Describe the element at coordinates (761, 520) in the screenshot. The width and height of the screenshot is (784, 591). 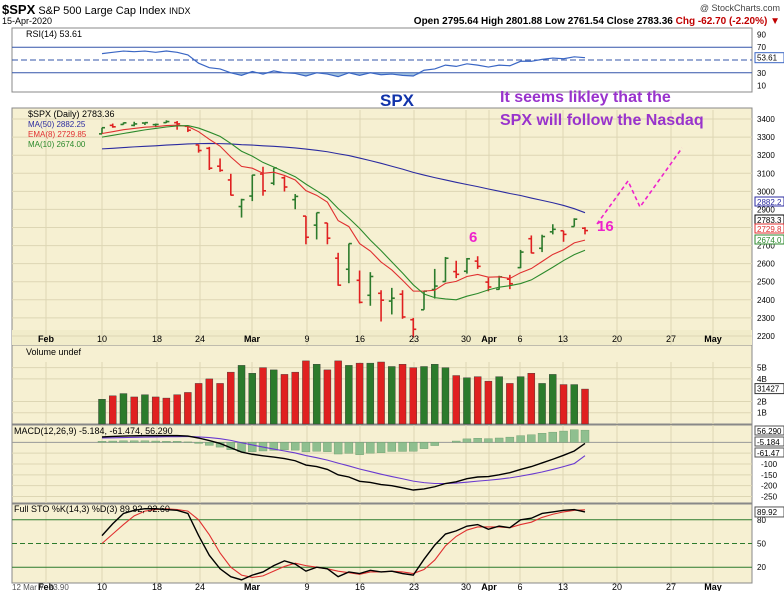
I see `sto-y-tick: 80` at that location.